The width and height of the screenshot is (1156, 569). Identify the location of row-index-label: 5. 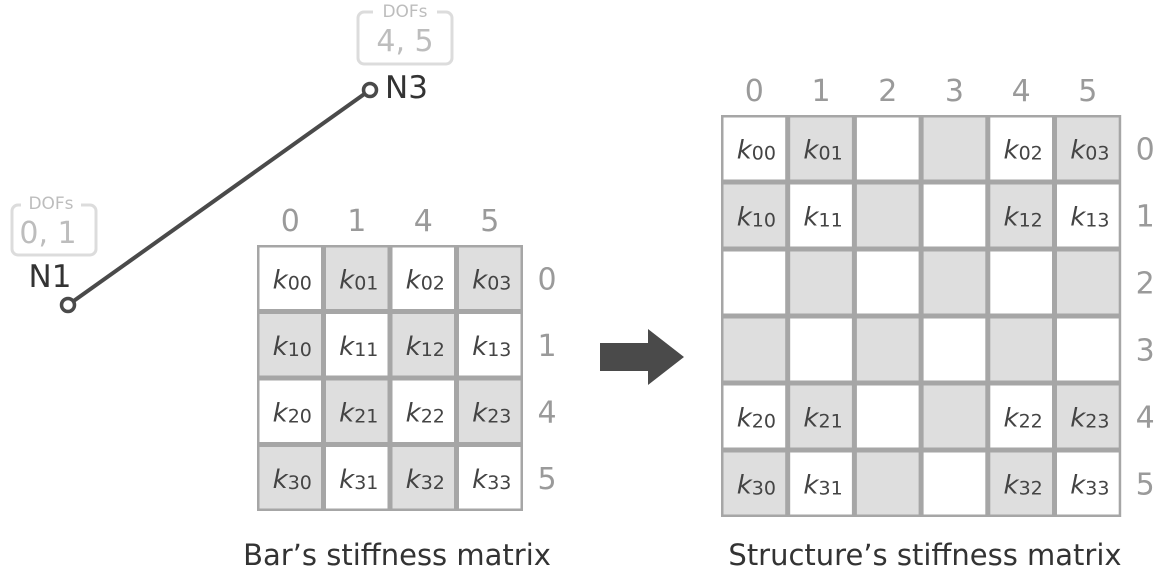
(1145, 485).